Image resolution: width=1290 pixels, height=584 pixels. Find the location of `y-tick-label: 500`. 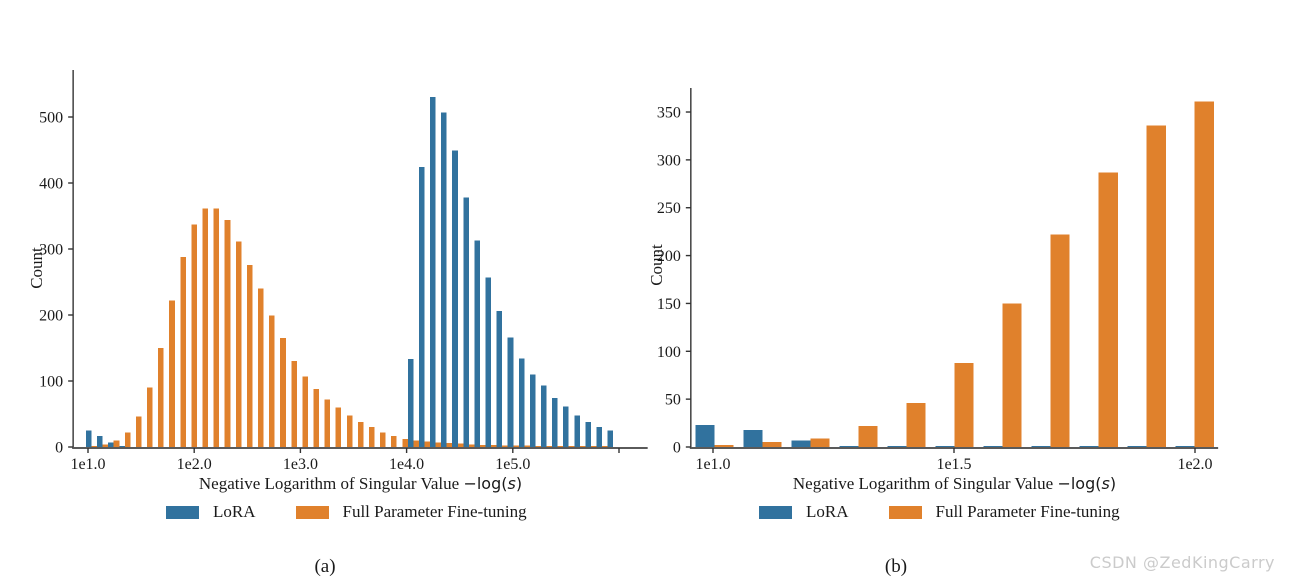

y-tick-label: 500 is located at coordinates (51, 118).